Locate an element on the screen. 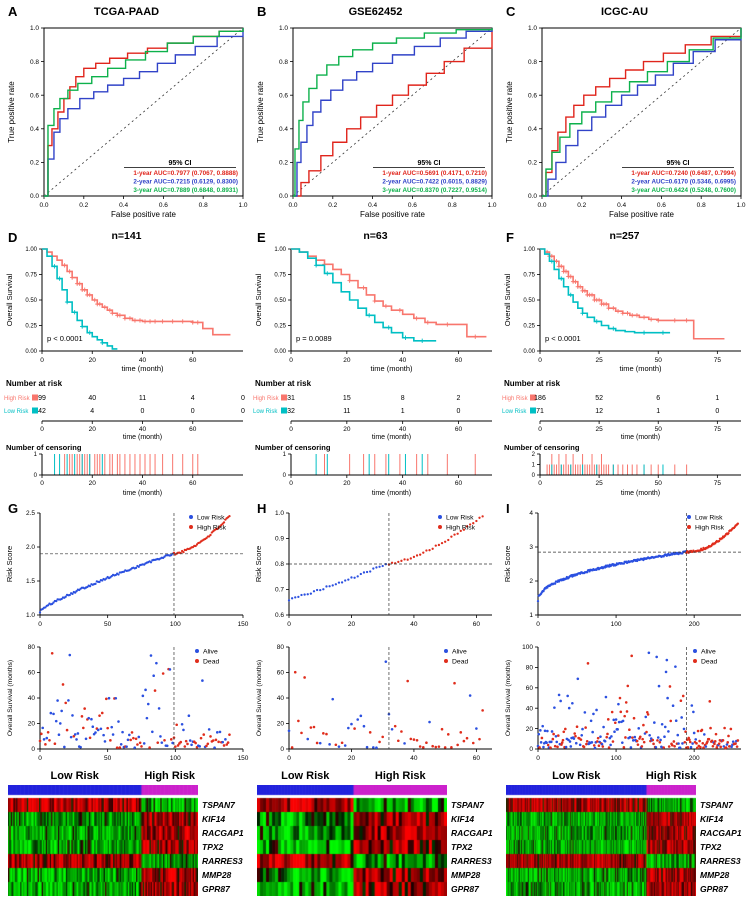  panel-header: B GSE62452 is located at coordinates (375, 11).